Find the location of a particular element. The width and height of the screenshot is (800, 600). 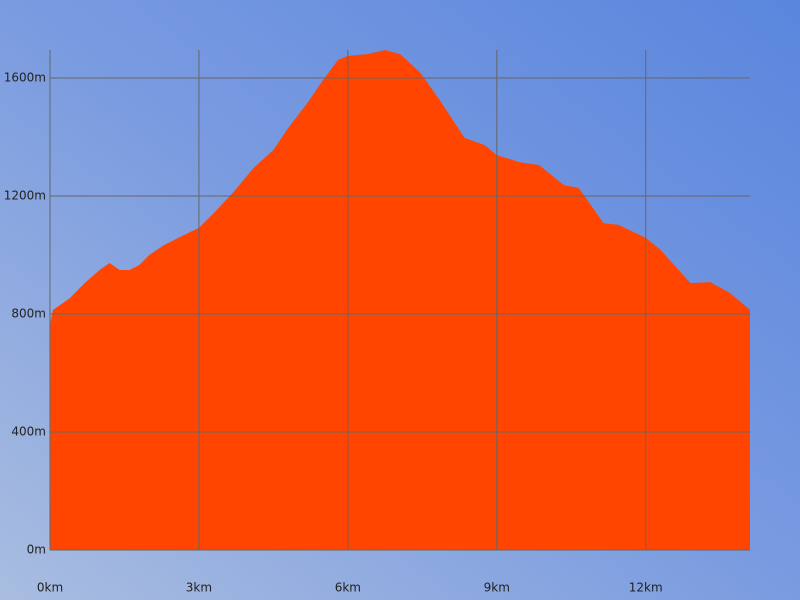

x-tick-label: 6km is located at coordinates (348, 588).